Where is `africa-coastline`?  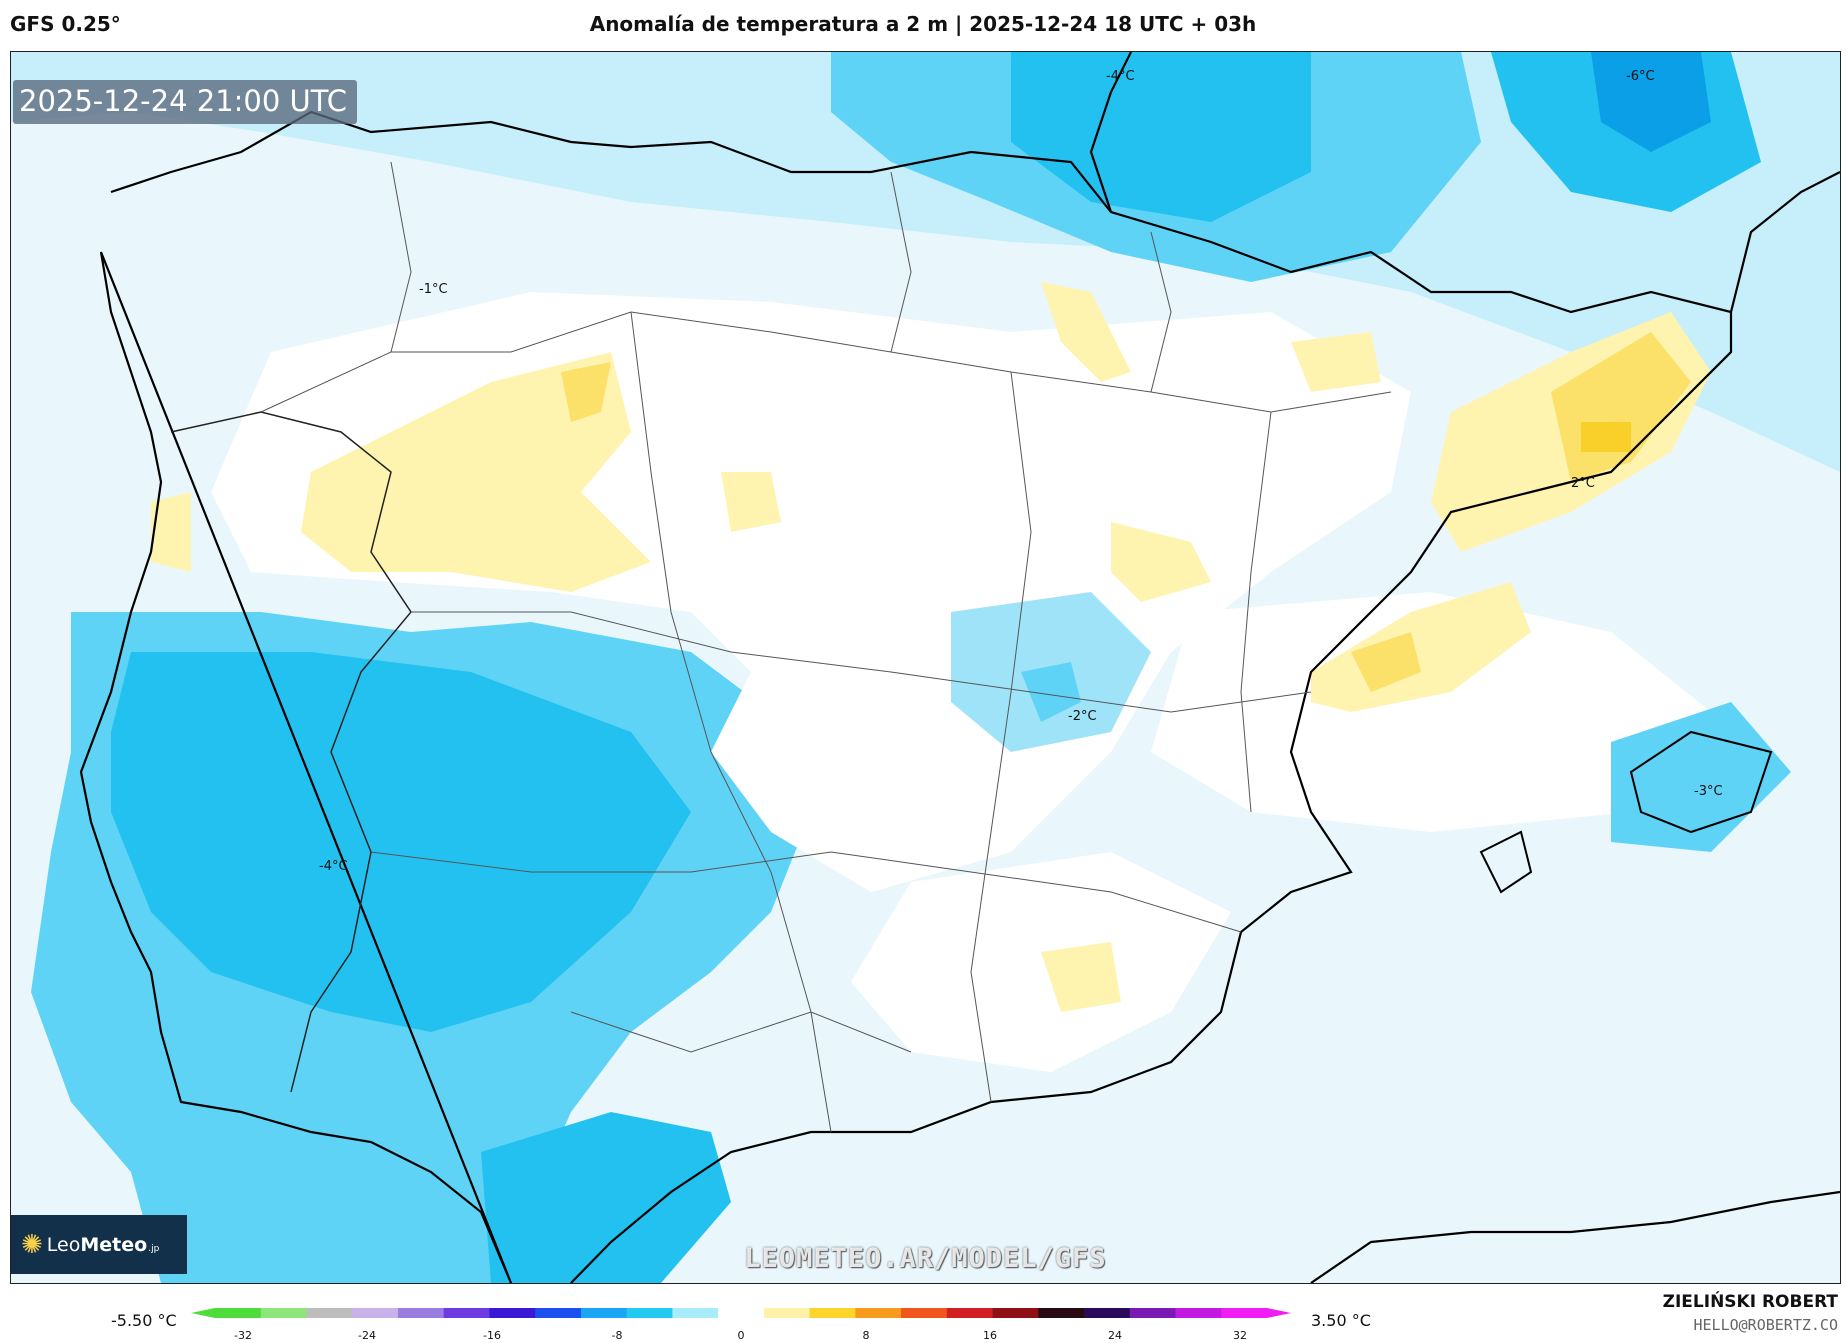
africa-coastline is located at coordinates (1575, 1236).